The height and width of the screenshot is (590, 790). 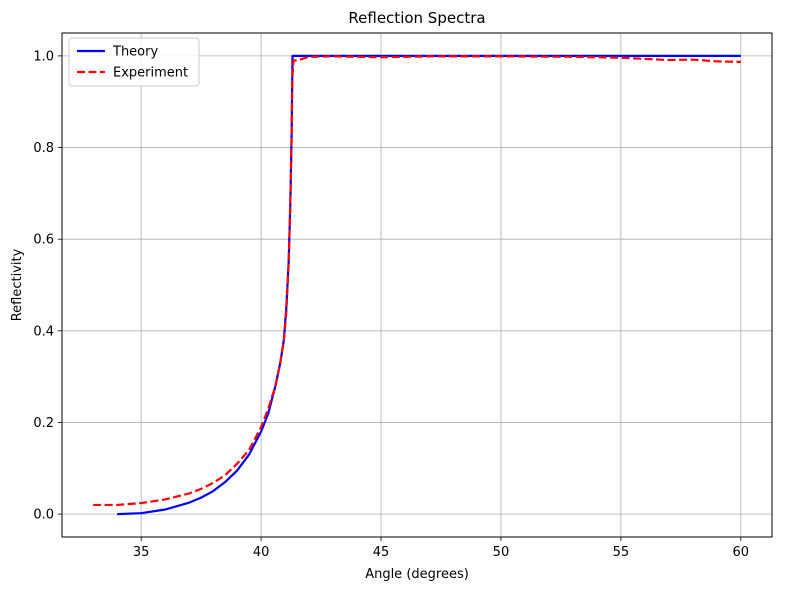 What do you see at coordinates (43, 331) in the screenshot?
I see `y-tick-label: 0.4` at bounding box center [43, 331].